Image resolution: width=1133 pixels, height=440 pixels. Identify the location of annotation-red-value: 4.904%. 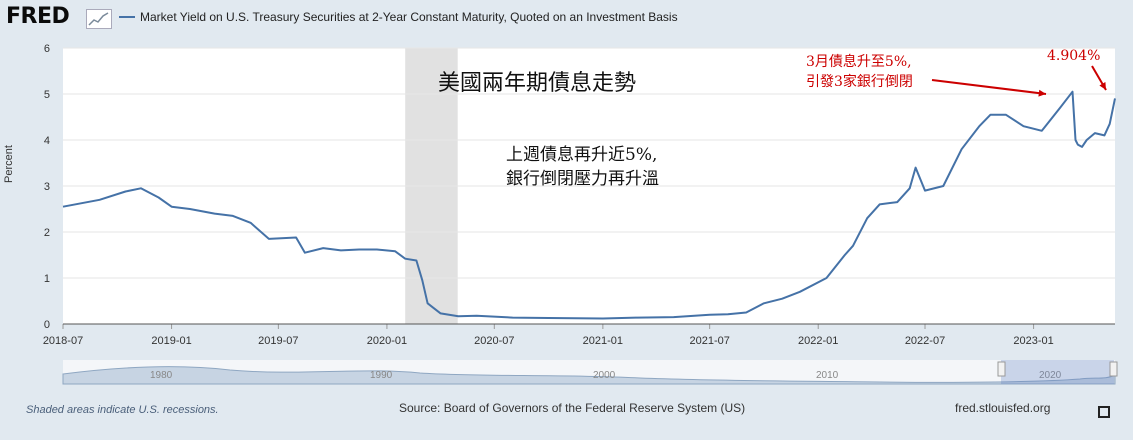
(1073, 56).